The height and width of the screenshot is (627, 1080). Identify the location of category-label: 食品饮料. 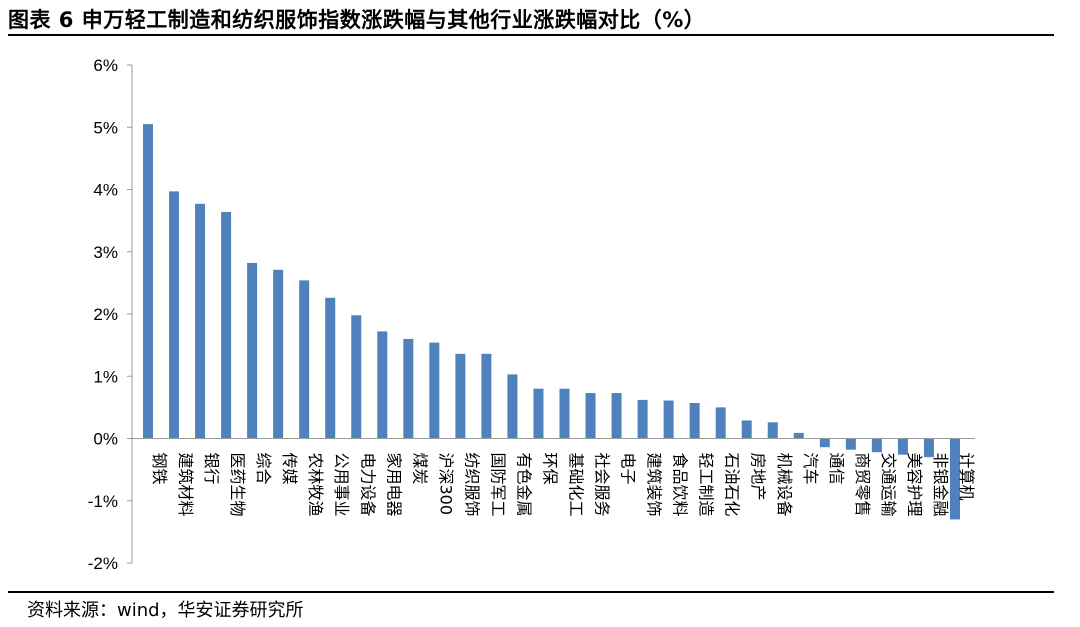
(680, 485).